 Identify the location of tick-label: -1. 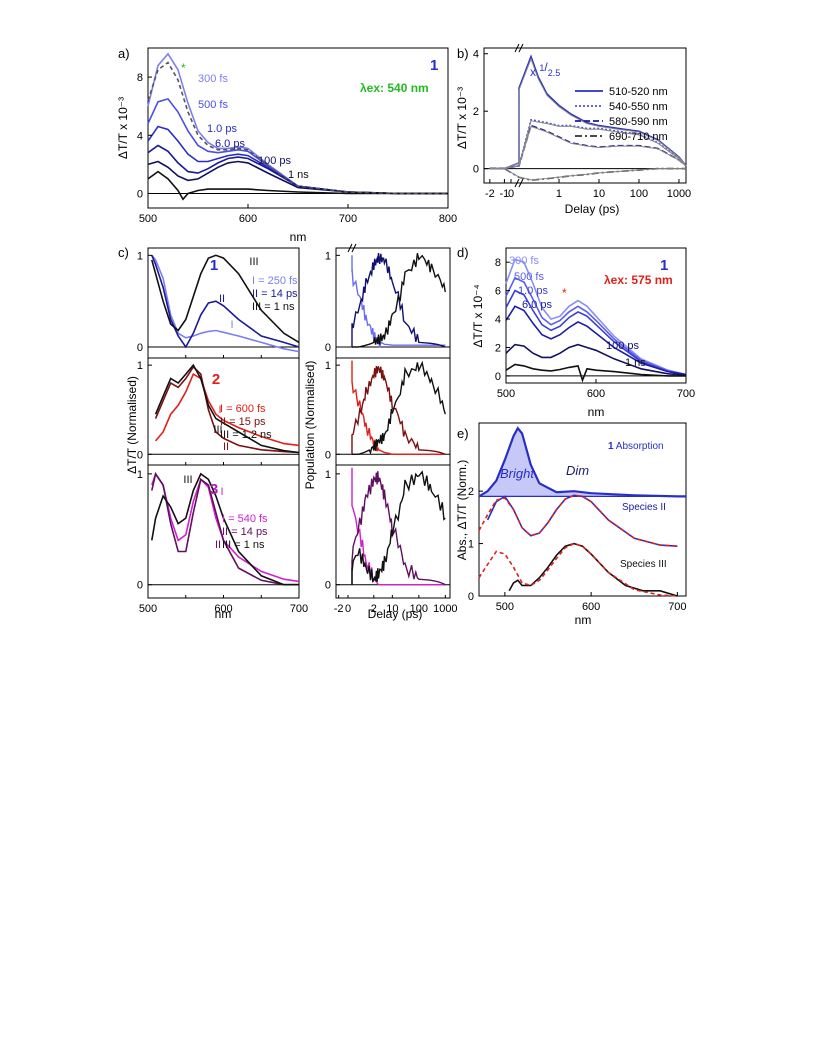
(505, 194).